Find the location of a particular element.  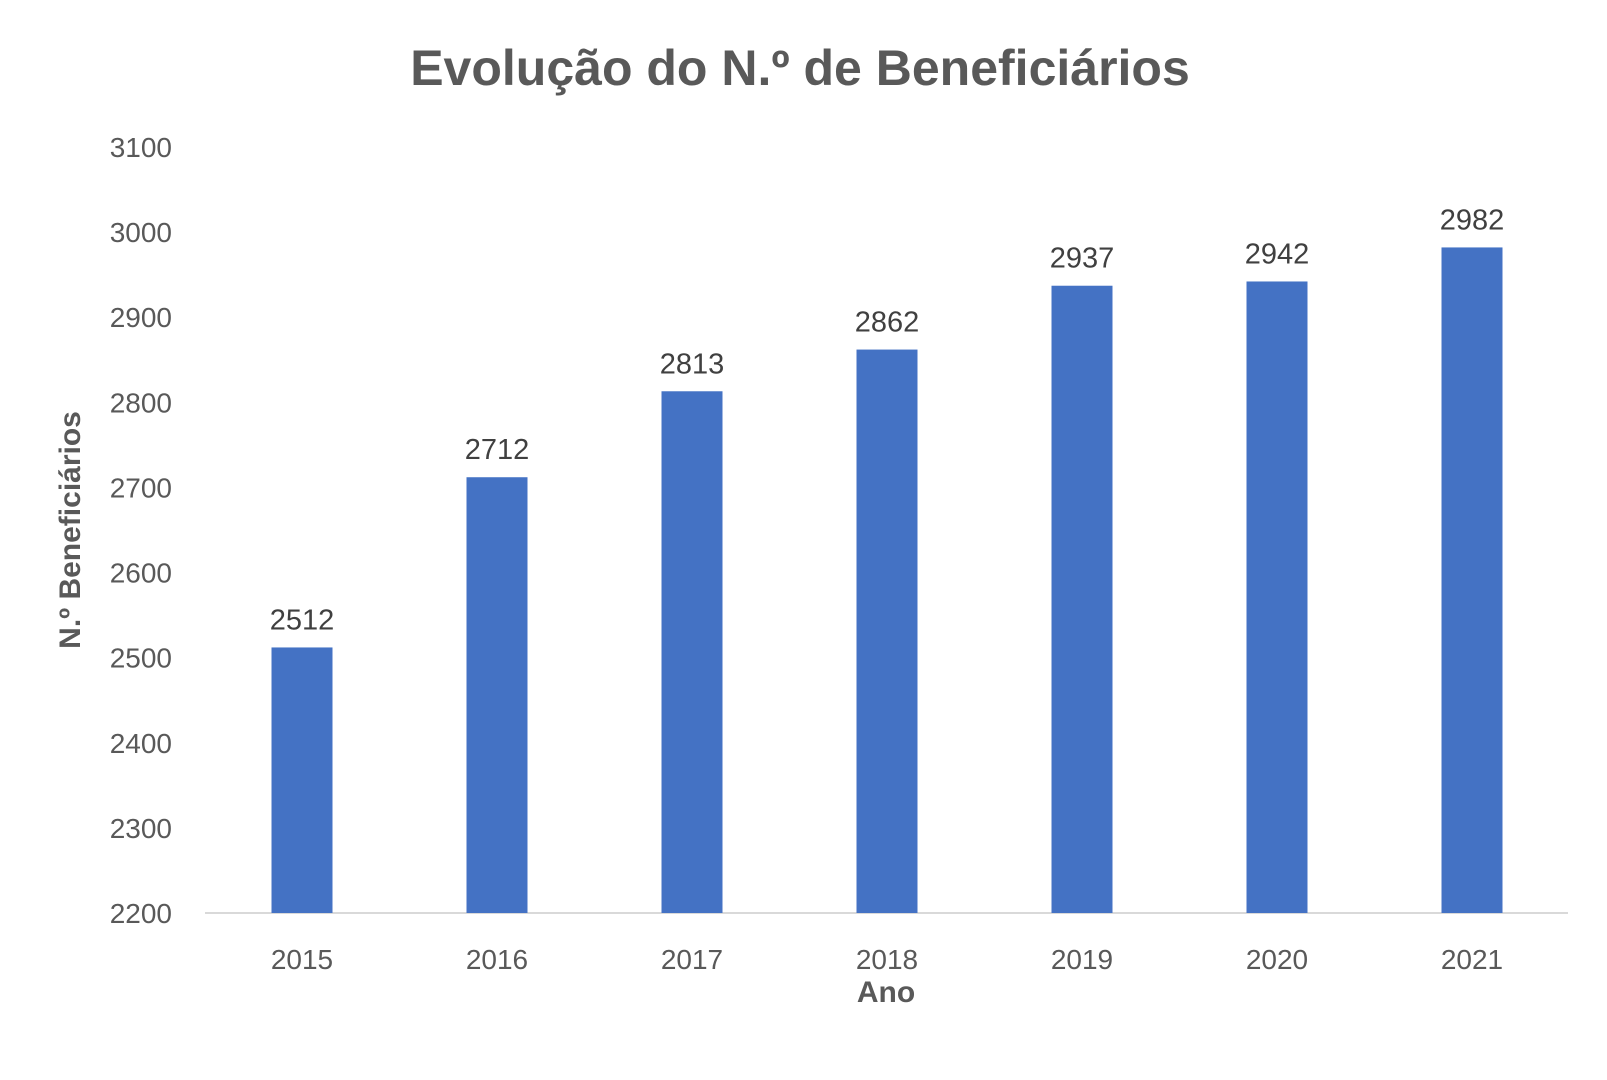

x-tick-label: 2016 is located at coordinates (497, 959).